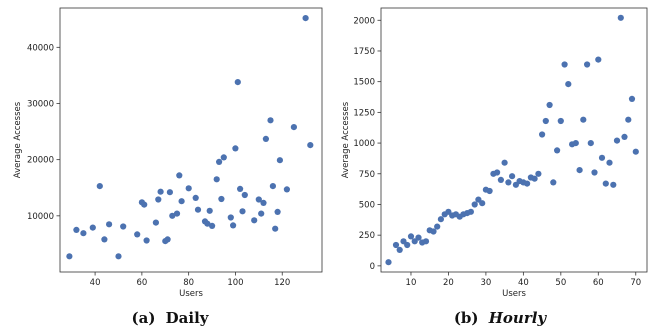  Describe the element at coordinates (188, 318) in the screenshot. I see `caption-daily-text: Daily` at that location.